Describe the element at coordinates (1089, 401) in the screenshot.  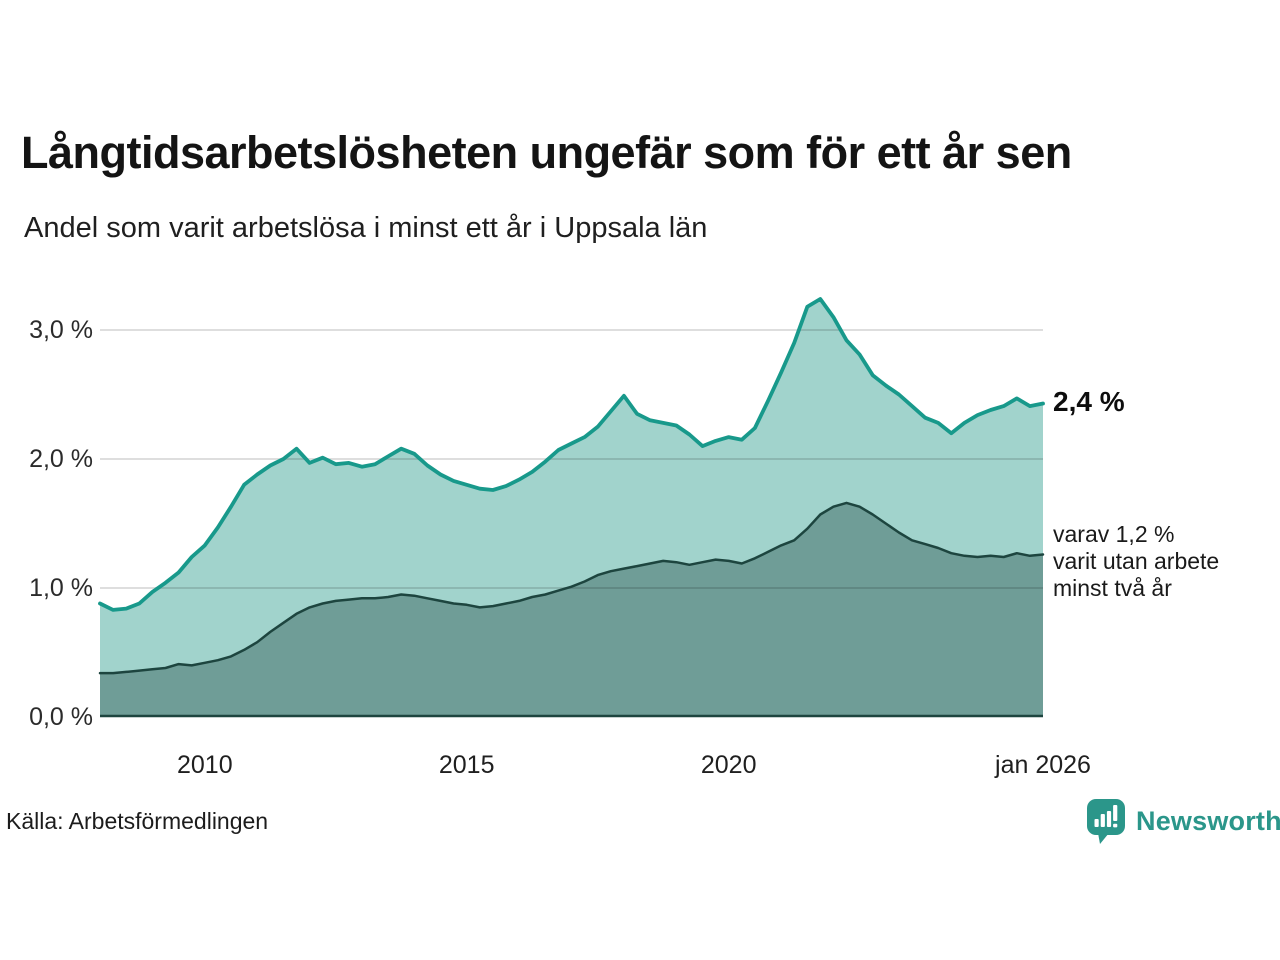
I see `total-value-annotation: 2,4 %` at that location.